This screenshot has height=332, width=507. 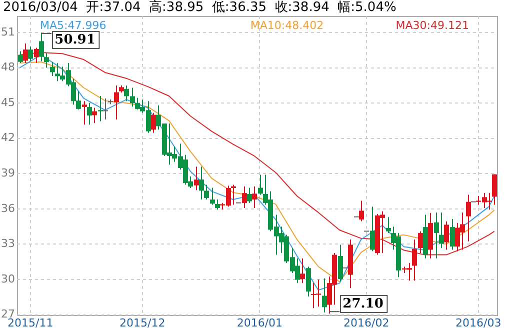 I want to click on annotation: 27.10, so click(x=363, y=304).